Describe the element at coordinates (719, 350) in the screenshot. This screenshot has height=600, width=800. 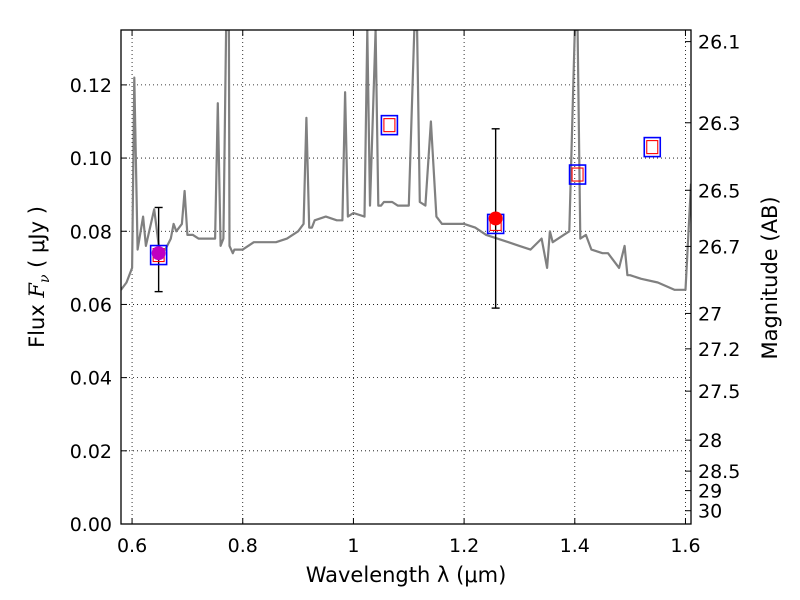
I see `mag-tick-label: 27.2` at that location.